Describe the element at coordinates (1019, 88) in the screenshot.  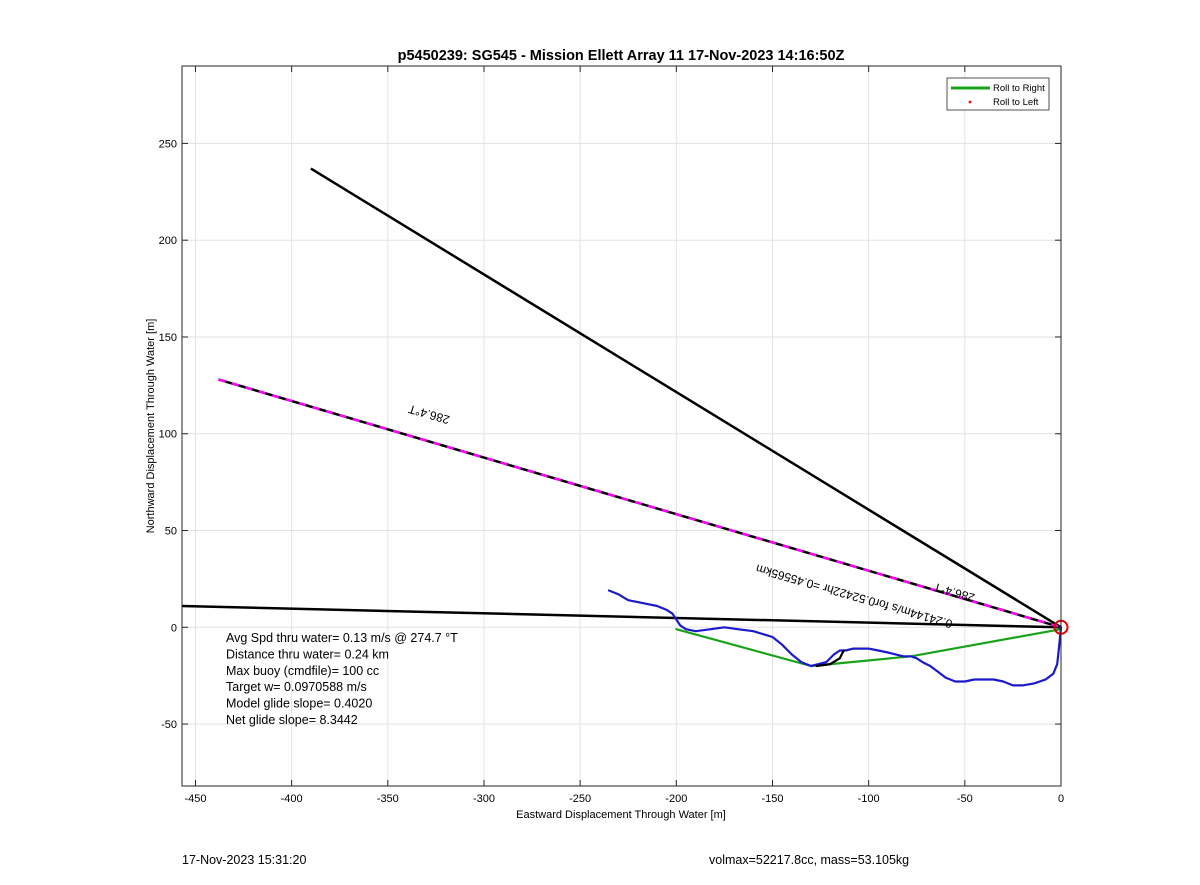
I see `legend-label-roll-right: Roll to Right` at that location.